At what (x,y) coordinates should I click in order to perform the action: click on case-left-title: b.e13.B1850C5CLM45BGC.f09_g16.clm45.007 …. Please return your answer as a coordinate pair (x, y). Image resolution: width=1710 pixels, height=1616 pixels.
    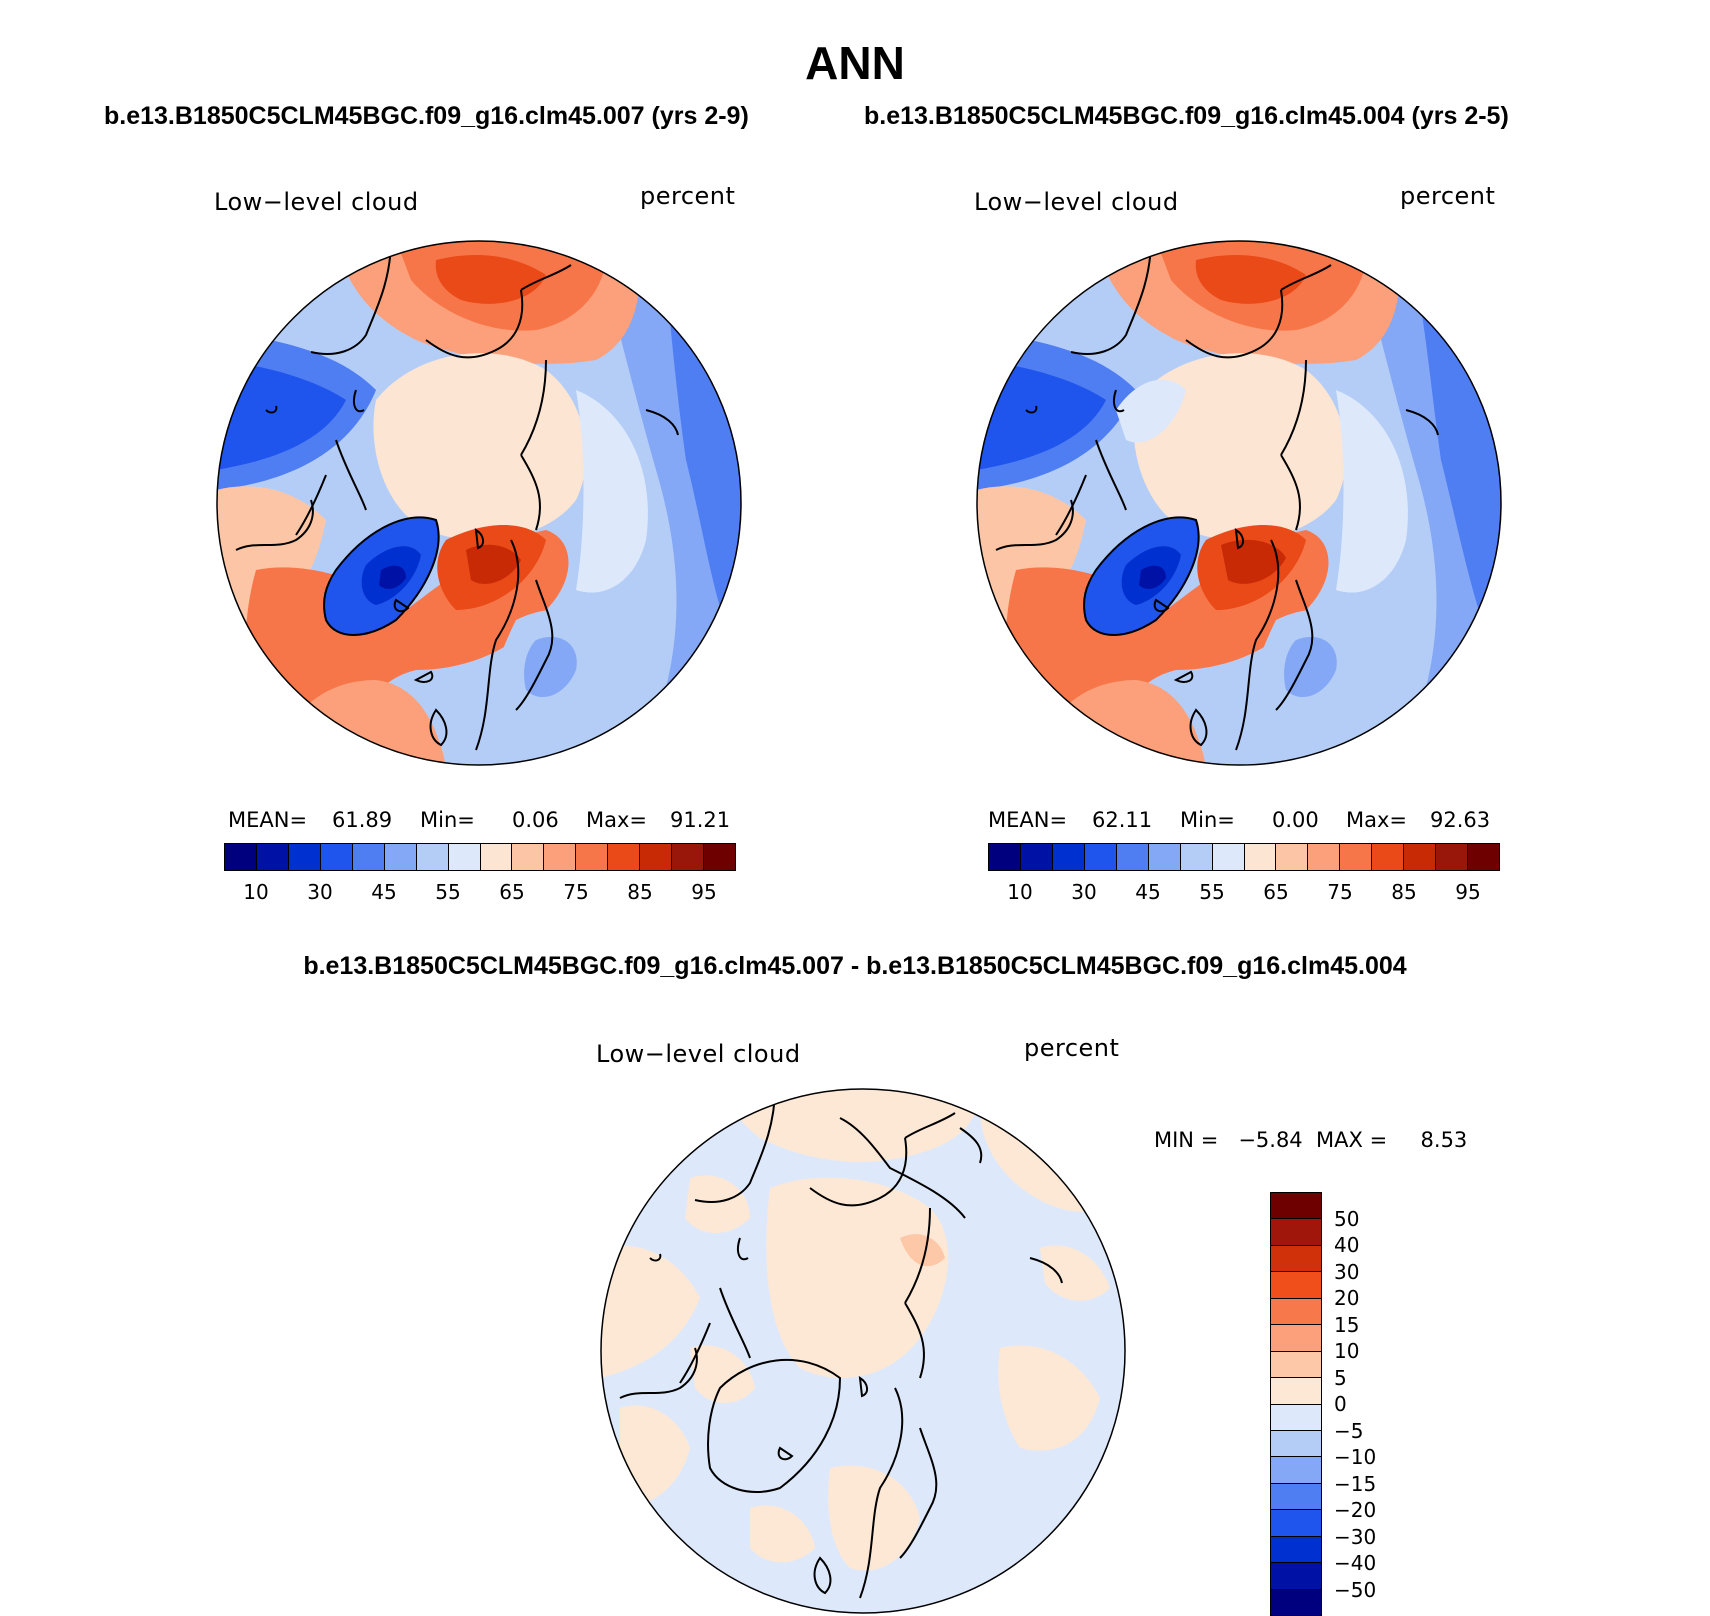
    Looking at the image, I should click on (426, 116).